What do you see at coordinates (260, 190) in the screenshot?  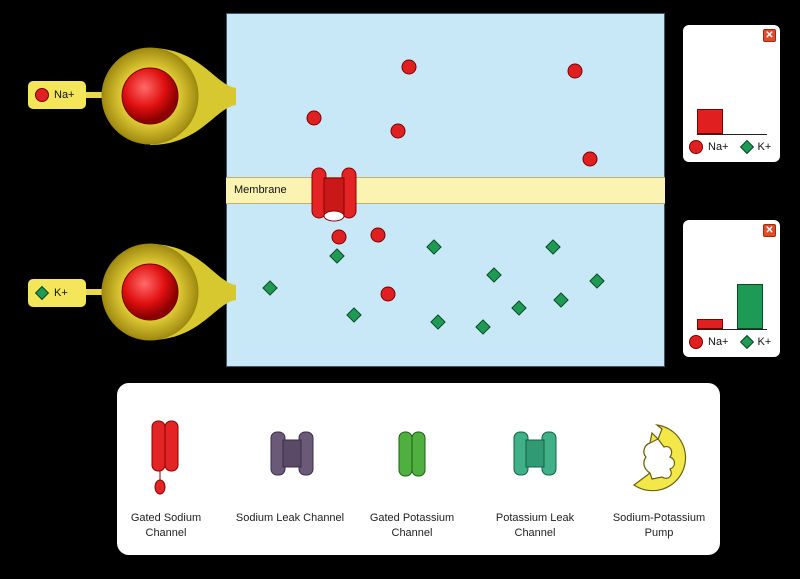 I see `membrane-label: Membrane` at bounding box center [260, 190].